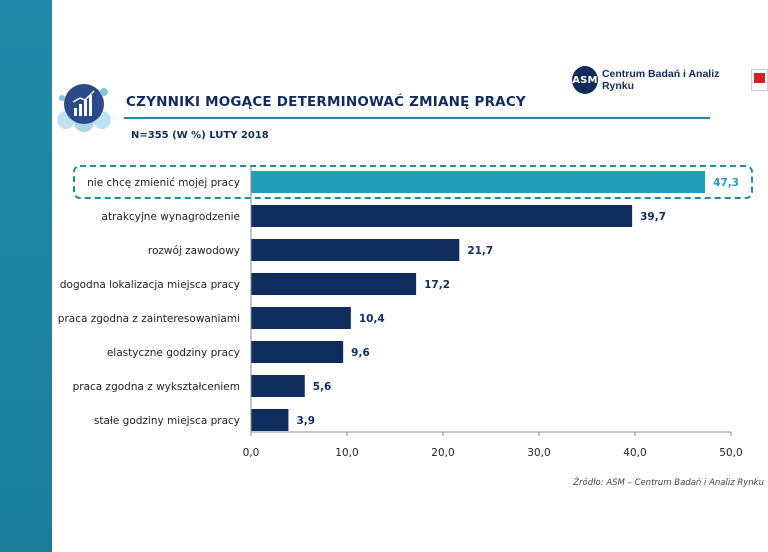 This screenshot has width=768, height=552. I want to click on x-tick-label: 50,0, so click(730, 453).